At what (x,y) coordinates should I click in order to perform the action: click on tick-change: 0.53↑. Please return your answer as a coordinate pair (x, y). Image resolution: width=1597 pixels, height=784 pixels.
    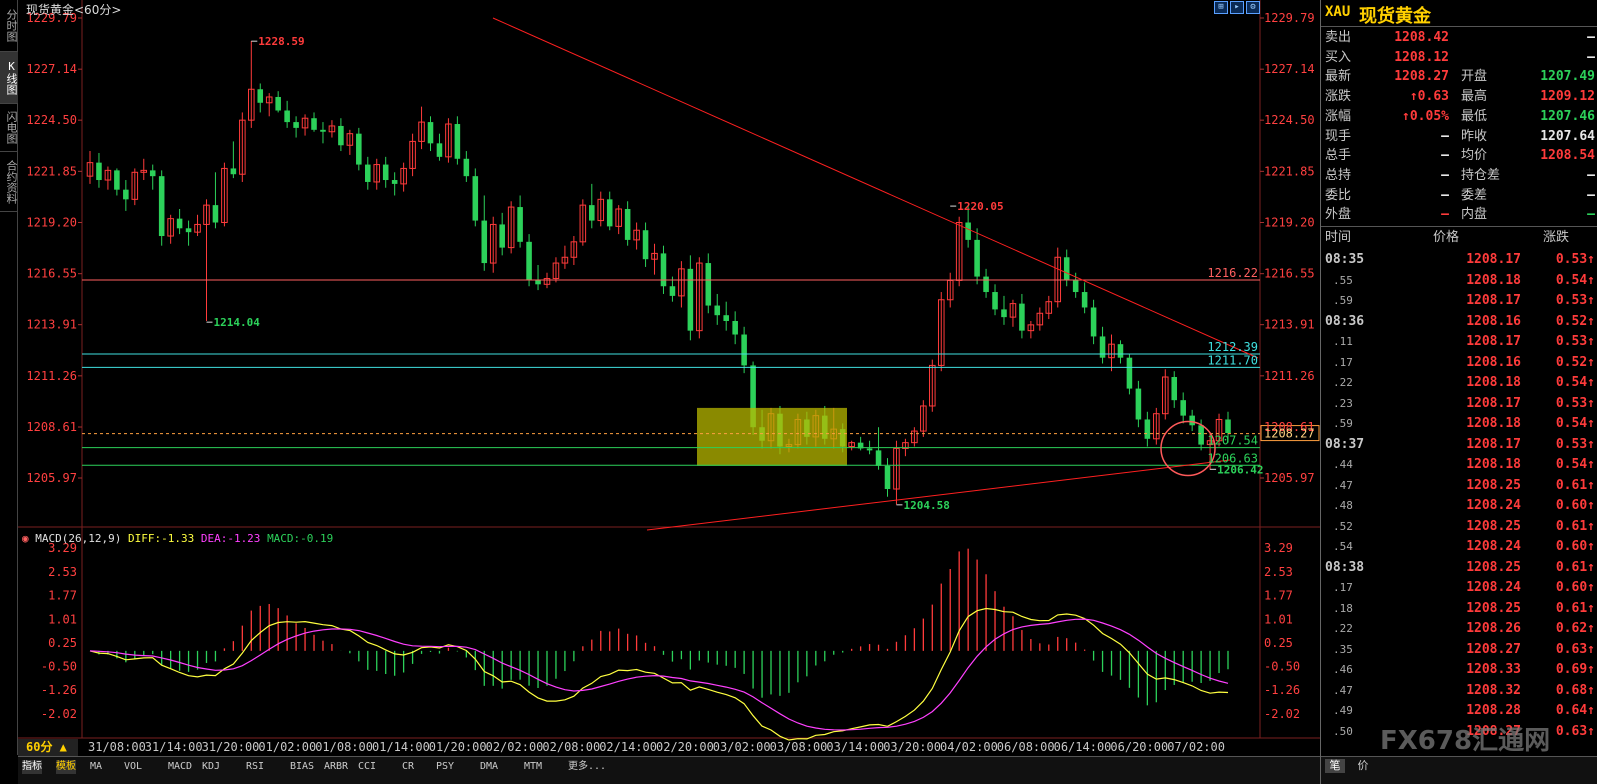
    Looking at the image, I should click on (1575, 403).